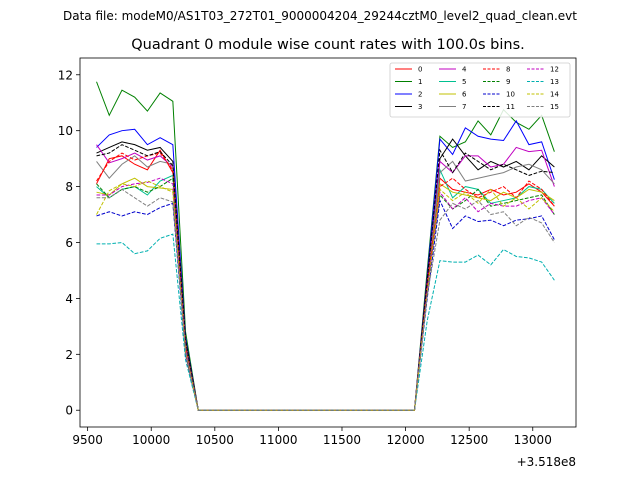 The width and height of the screenshot is (640, 480). Describe the element at coordinates (312, 437) in the screenshot. I see `x-axis: 9500 10000 10500 11000 11500 12000 12500 13000` at that location.